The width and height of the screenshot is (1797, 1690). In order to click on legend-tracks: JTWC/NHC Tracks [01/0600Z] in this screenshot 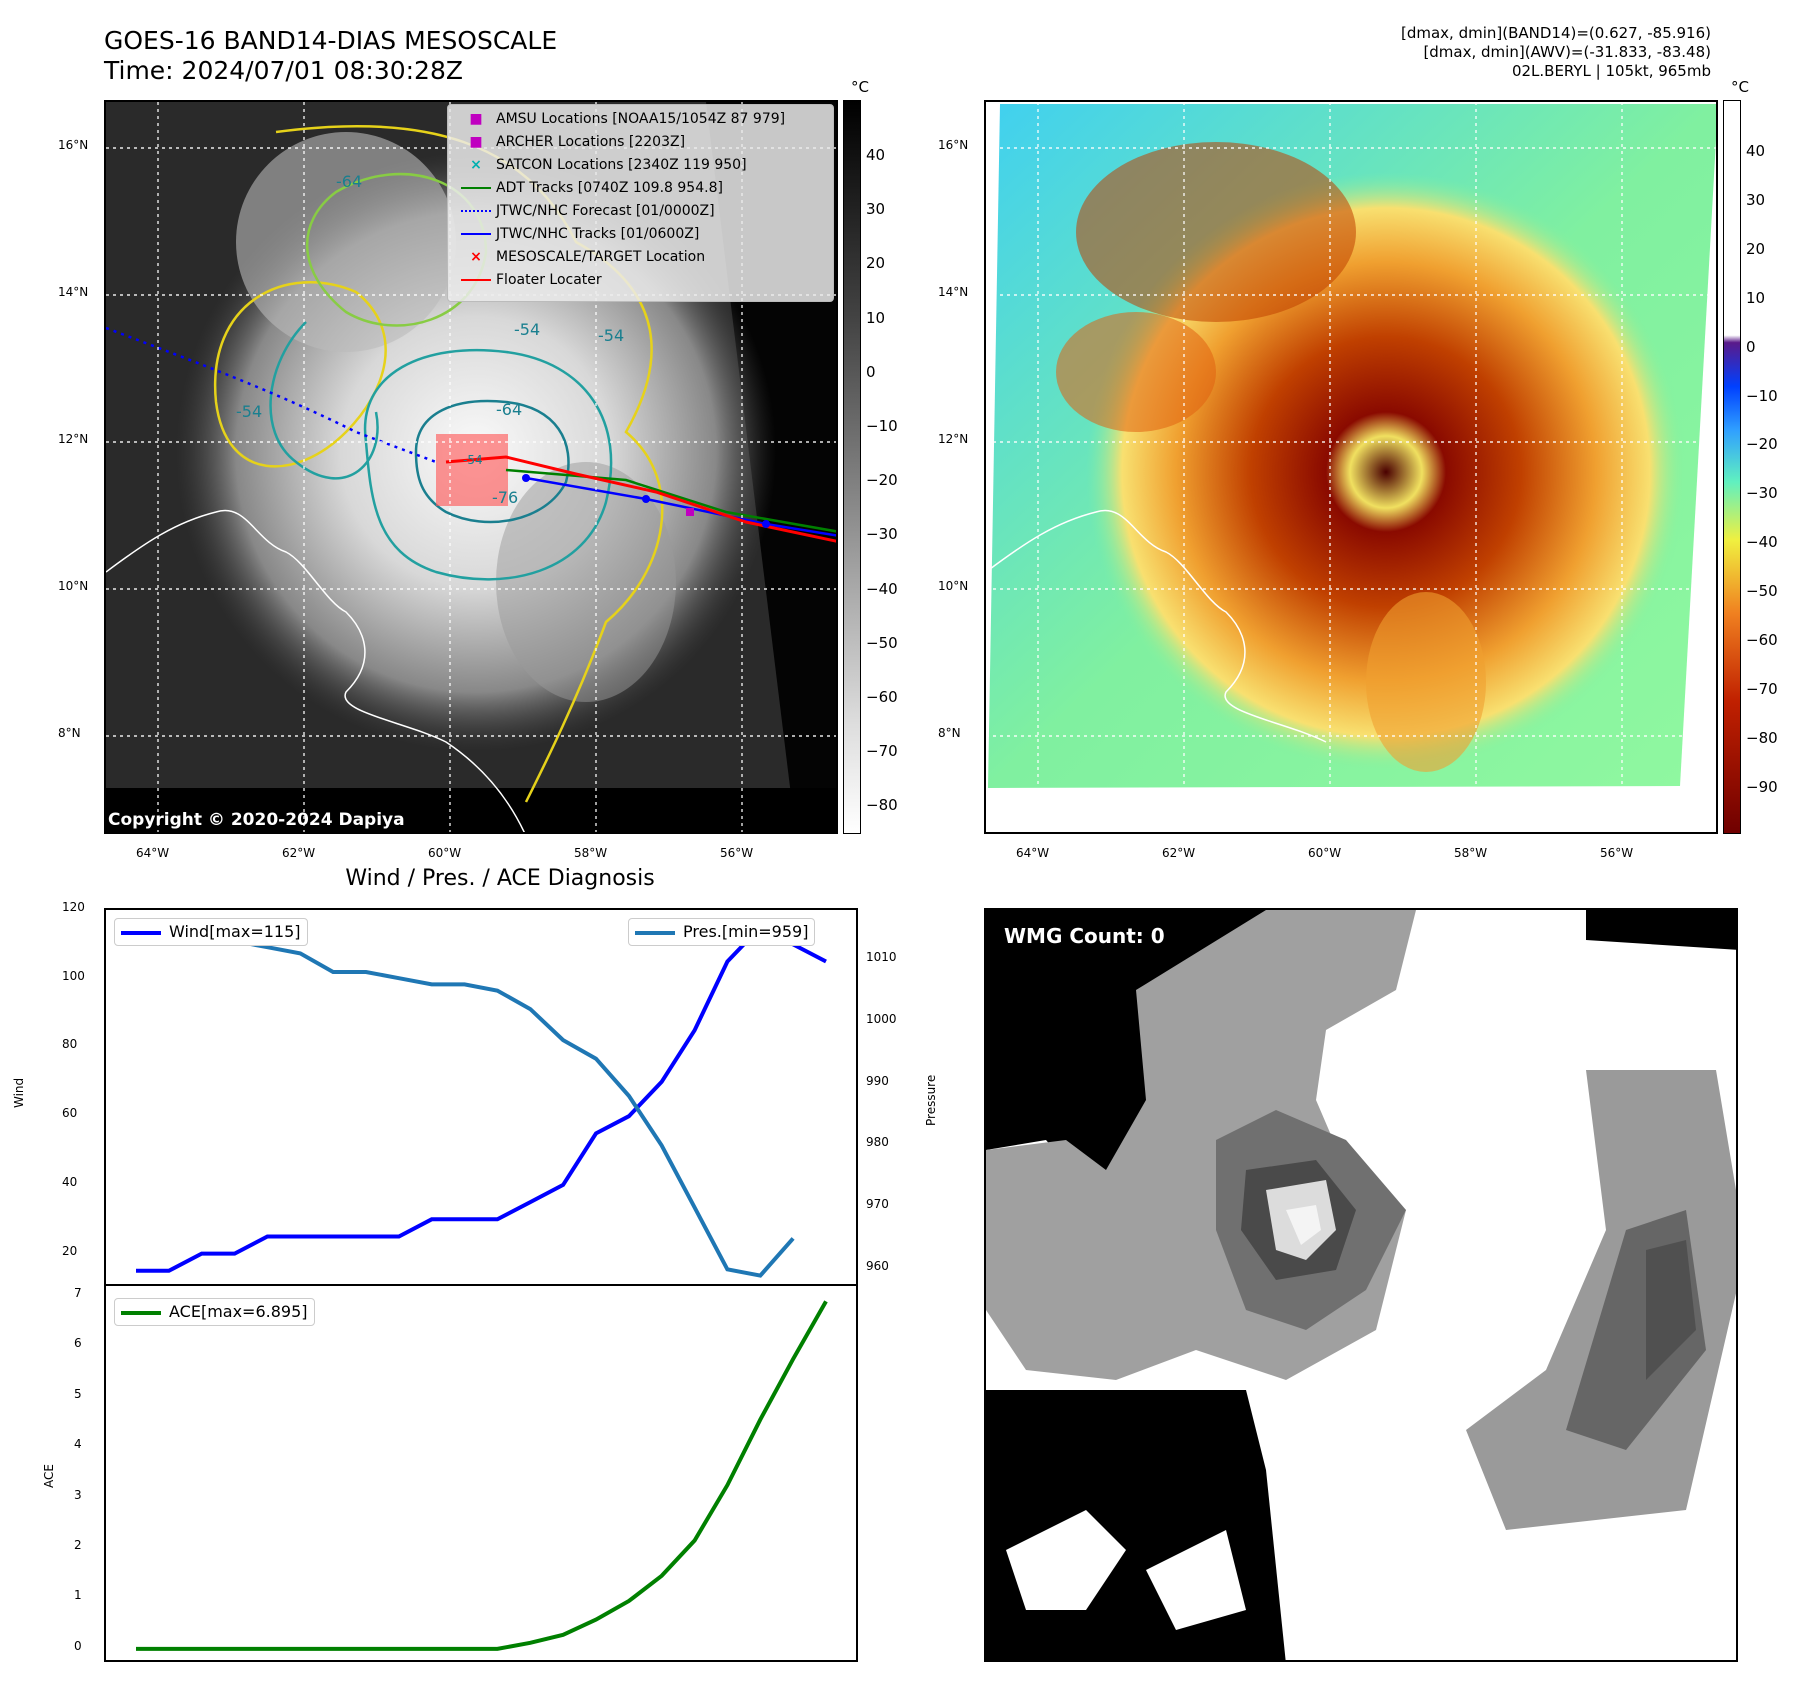, I will do `click(577, 234)`.